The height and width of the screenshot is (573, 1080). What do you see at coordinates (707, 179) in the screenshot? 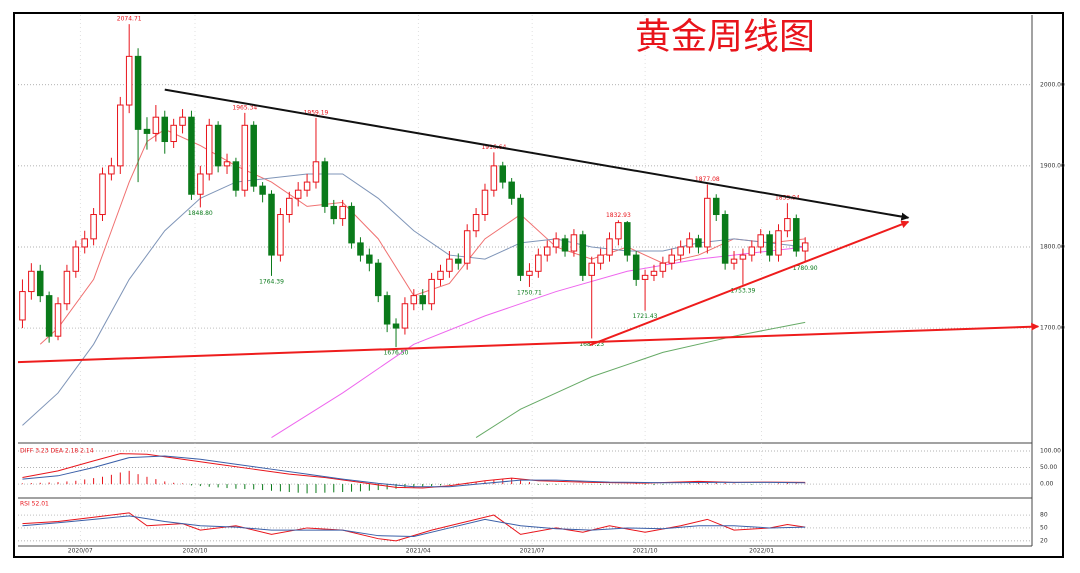
I see `high-label: 1877.08` at bounding box center [707, 179].